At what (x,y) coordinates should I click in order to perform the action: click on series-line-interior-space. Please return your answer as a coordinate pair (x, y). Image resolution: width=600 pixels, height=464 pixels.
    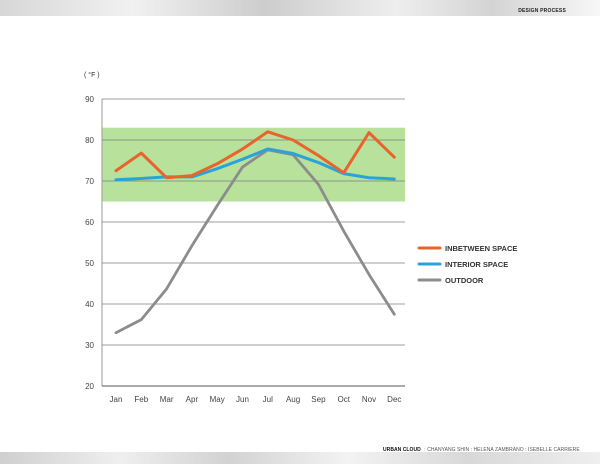
    Looking at the image, I should click on (255, 164).